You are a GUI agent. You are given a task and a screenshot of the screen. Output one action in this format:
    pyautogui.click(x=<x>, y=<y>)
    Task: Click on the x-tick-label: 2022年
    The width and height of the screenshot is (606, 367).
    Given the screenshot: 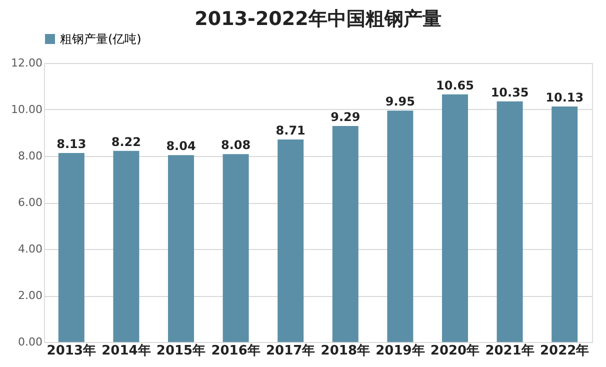 What is the action you would take?
    pyautogui.click(x=565, y=351)
    